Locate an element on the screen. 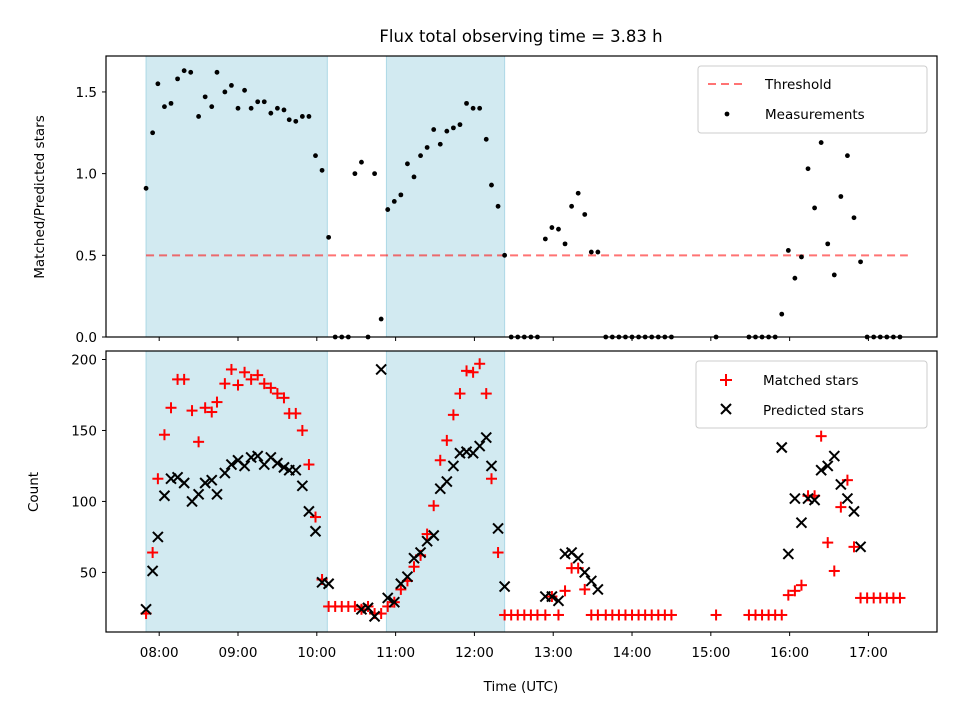 The height and width of the screenshot is (725, 960). legend-measurements-swatch is located at coordinates (727, 114).